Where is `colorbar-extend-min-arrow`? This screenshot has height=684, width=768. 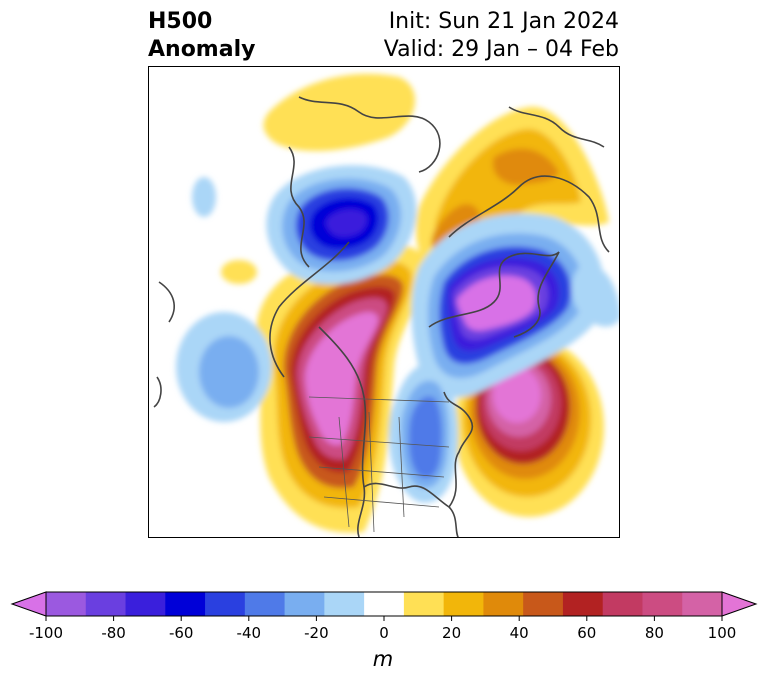
colorbar-extend-min-arrow is located at coordinates (28, 604).